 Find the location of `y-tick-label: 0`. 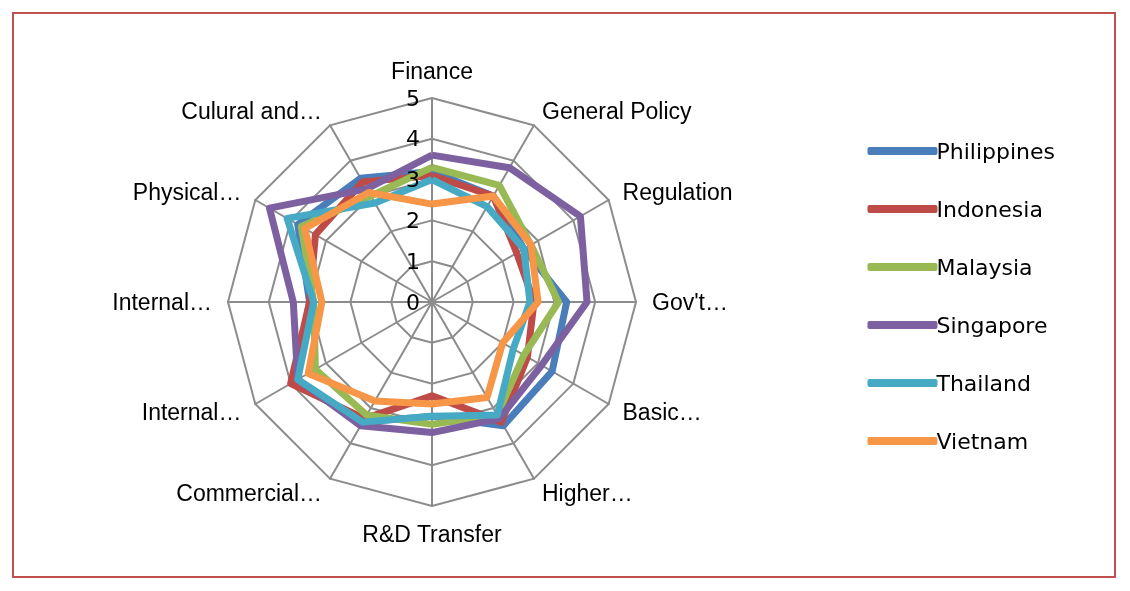

y-tick-label: 0 is located at coordinates (413, 302).